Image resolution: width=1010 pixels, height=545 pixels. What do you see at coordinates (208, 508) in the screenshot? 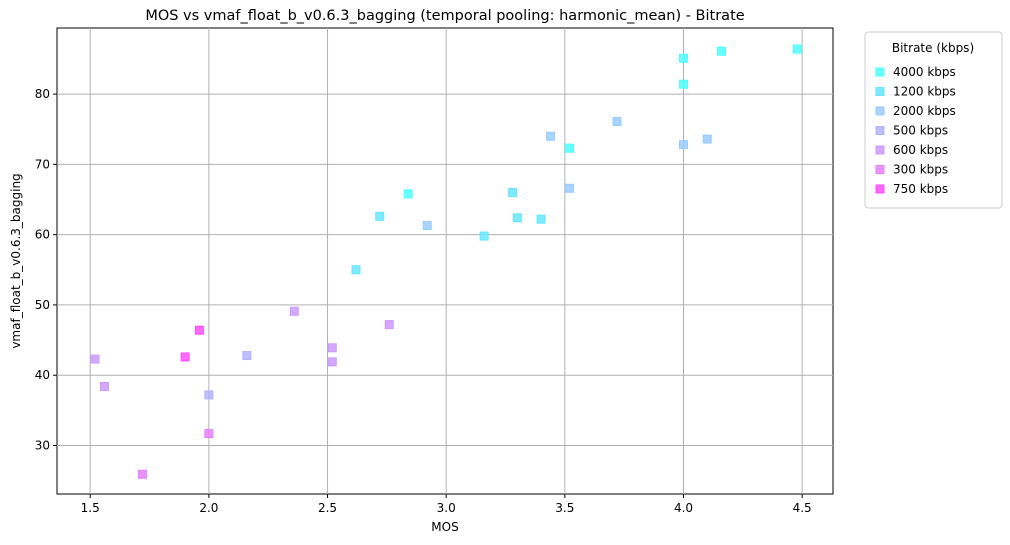
I see `x-tick-label: 2.0` at bounding box center [208, 508].